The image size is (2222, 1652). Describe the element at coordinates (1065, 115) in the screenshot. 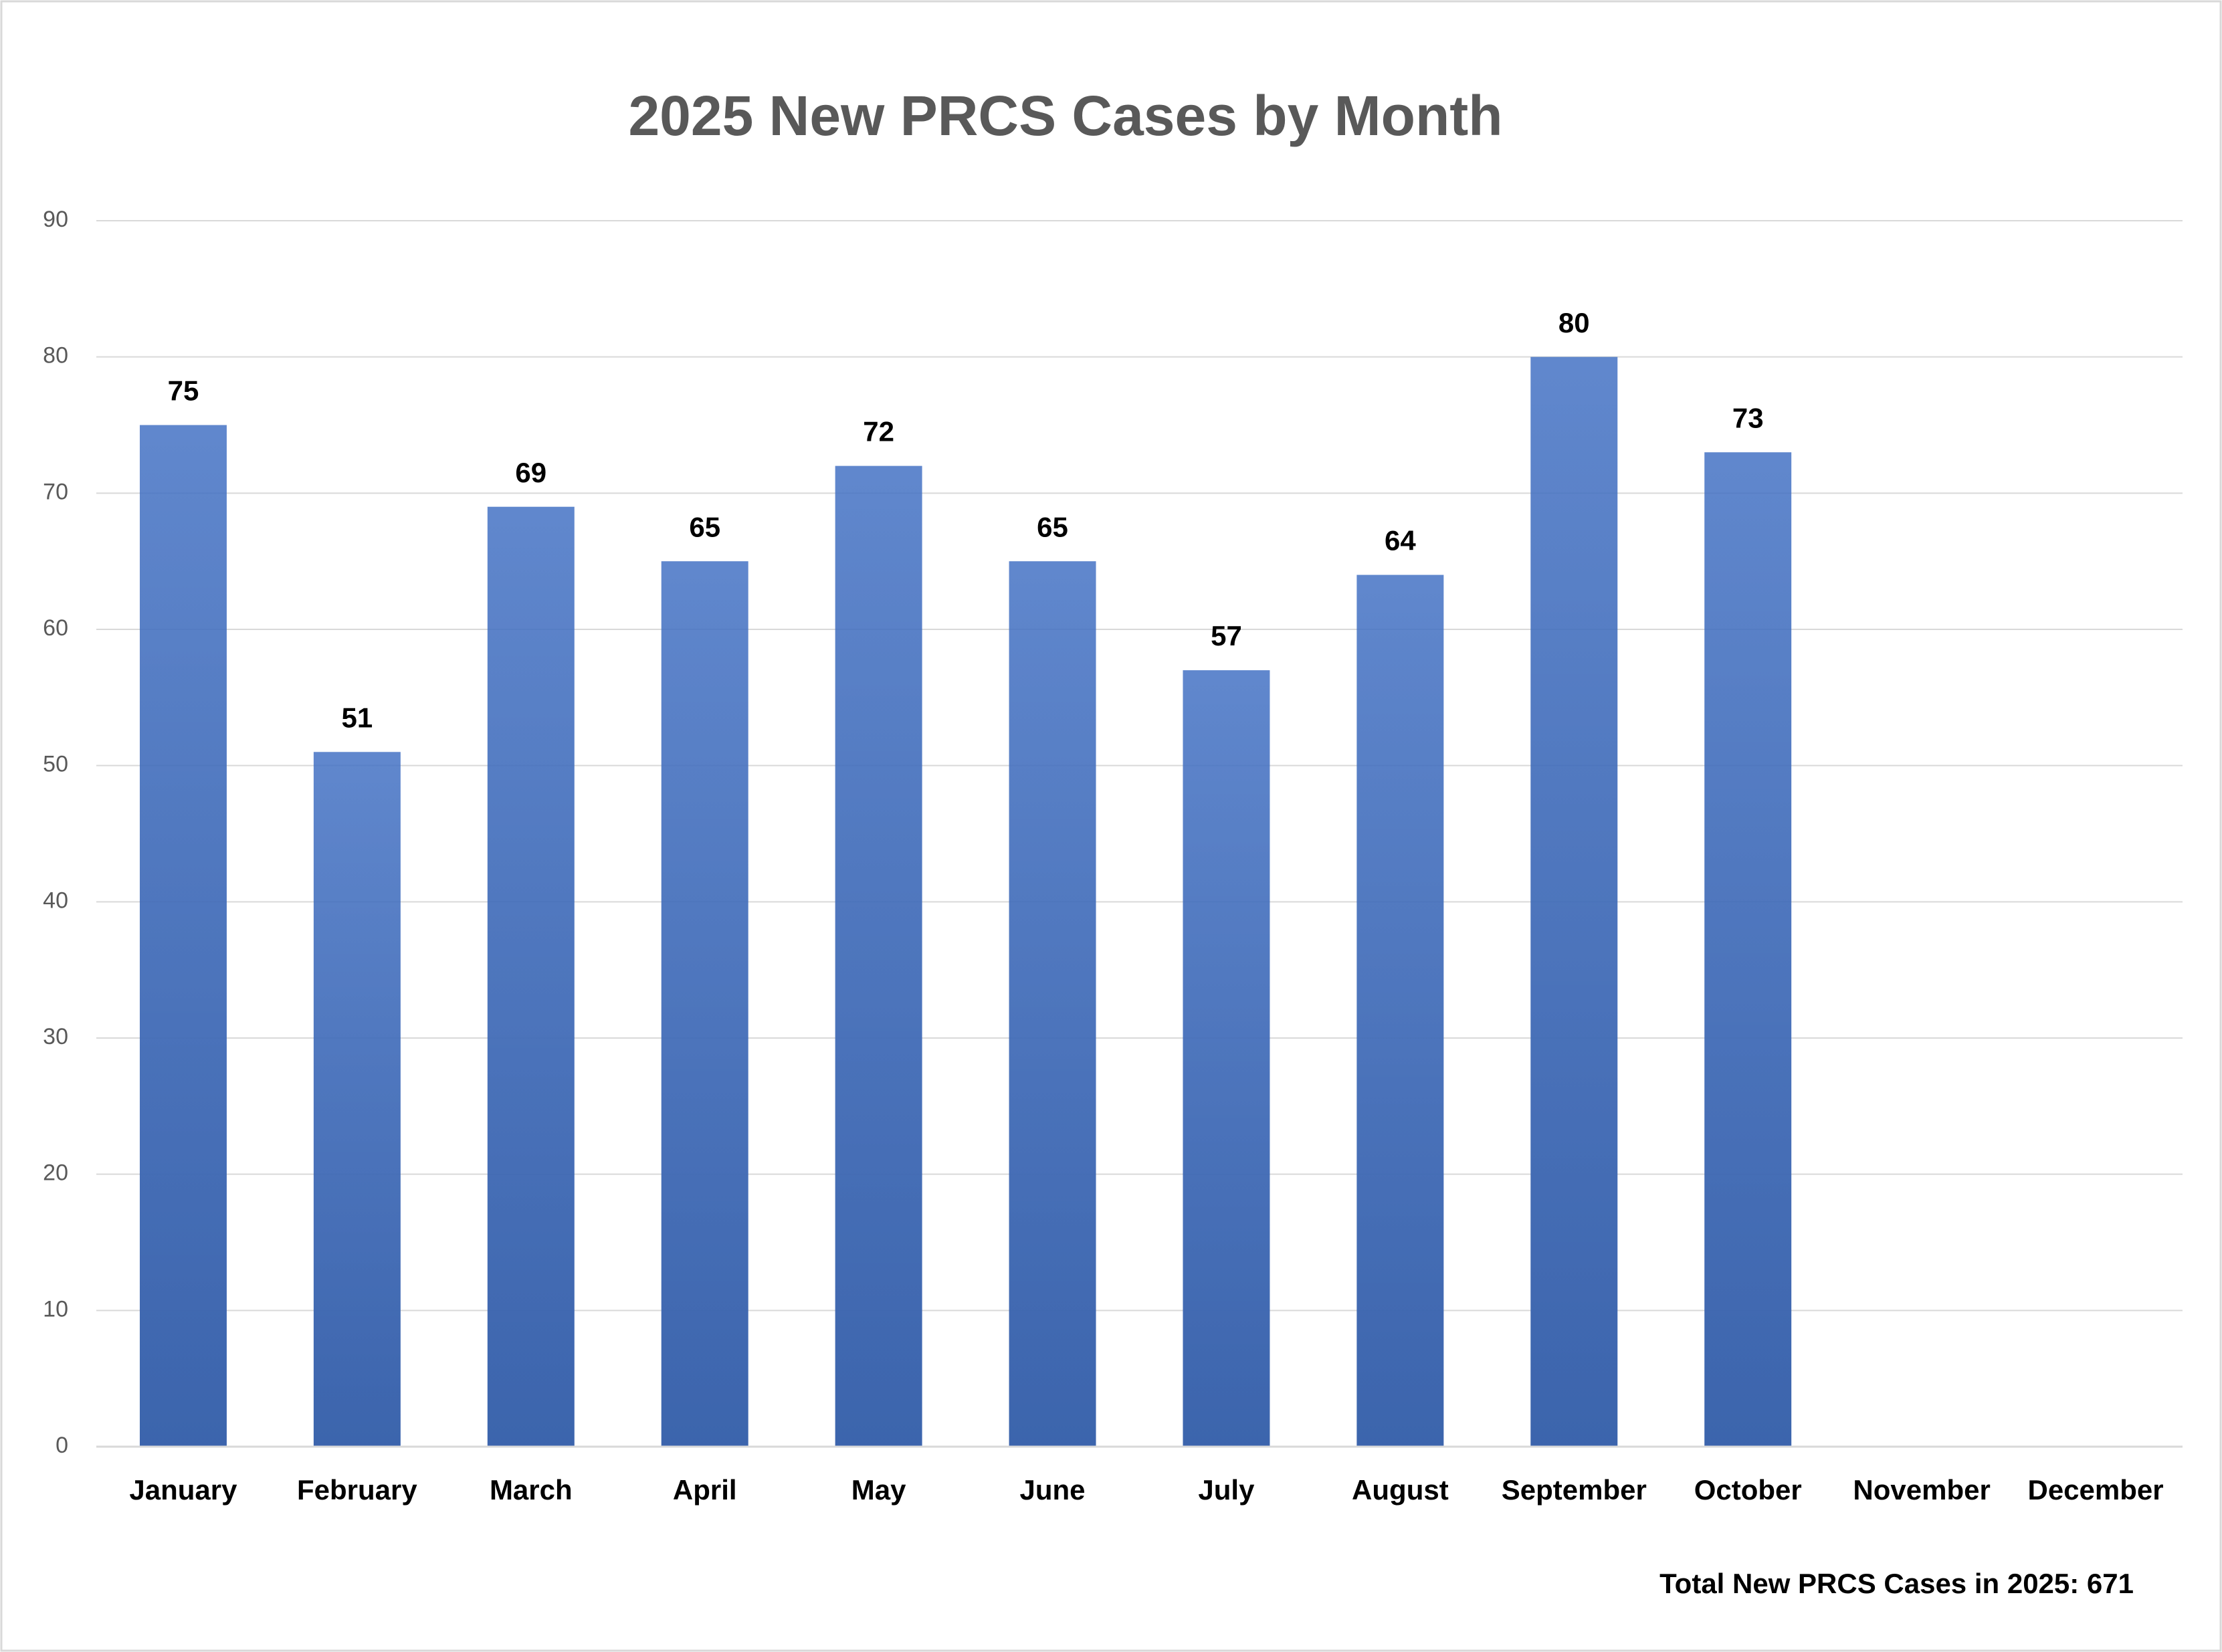

I see `chart-title: 2025 New PRCS Cases by Month` at that location.